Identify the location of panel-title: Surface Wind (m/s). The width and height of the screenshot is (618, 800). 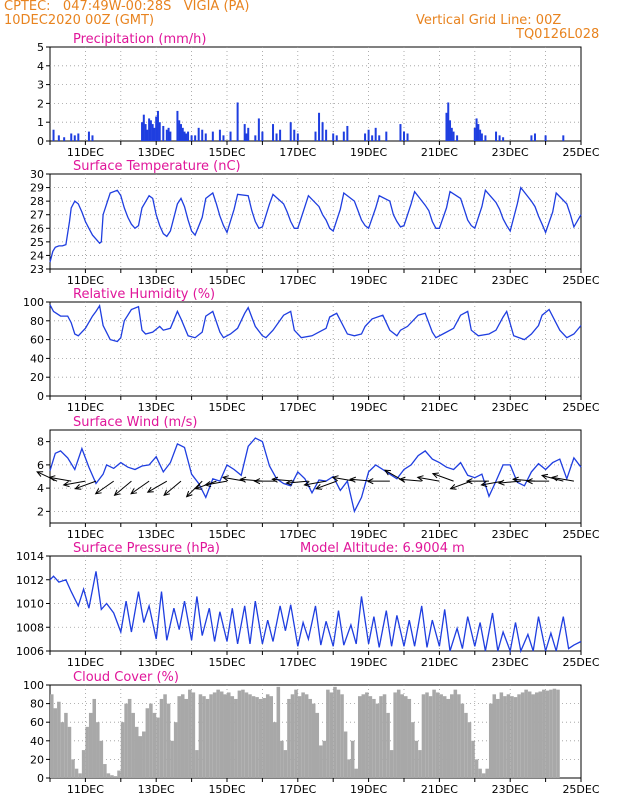
(135, 422).